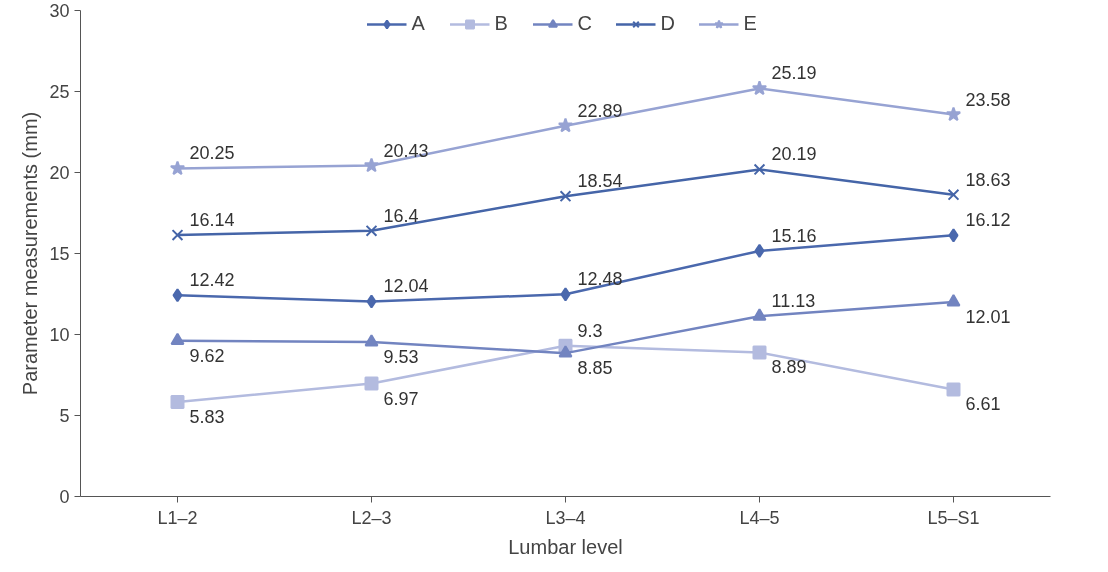 The image size is (1108, 572). What do you see at coordinates (59, 173) in the screenshot?
I see `y-tick-label: 20` at bounding box center [59, 173].